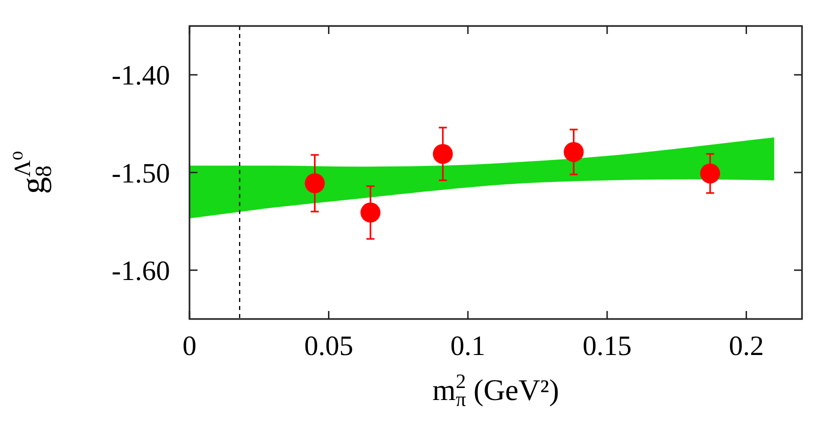 This screenshot has width=830, height=423. What do you see at coordinates (141, 174) in the screenshot?
I see `y-tick-label: -1.50` at bounding box center [141, 174].